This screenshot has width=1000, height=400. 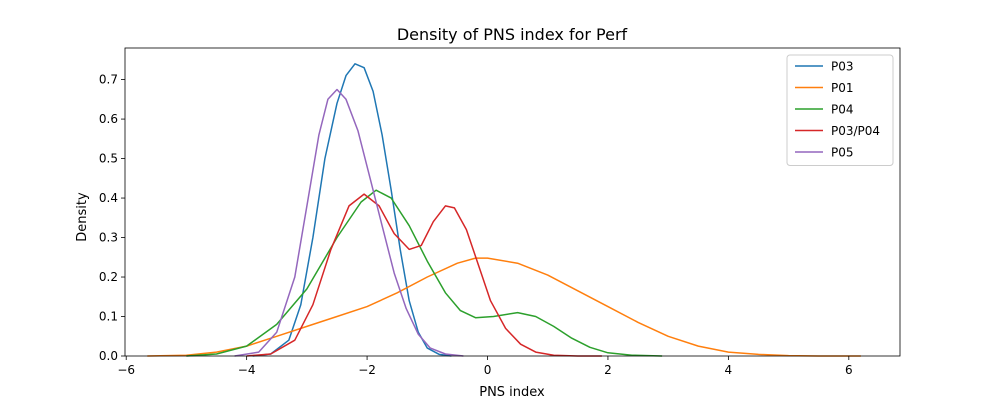 I want to click on legend-label: P04, so click(x=842, y=110).